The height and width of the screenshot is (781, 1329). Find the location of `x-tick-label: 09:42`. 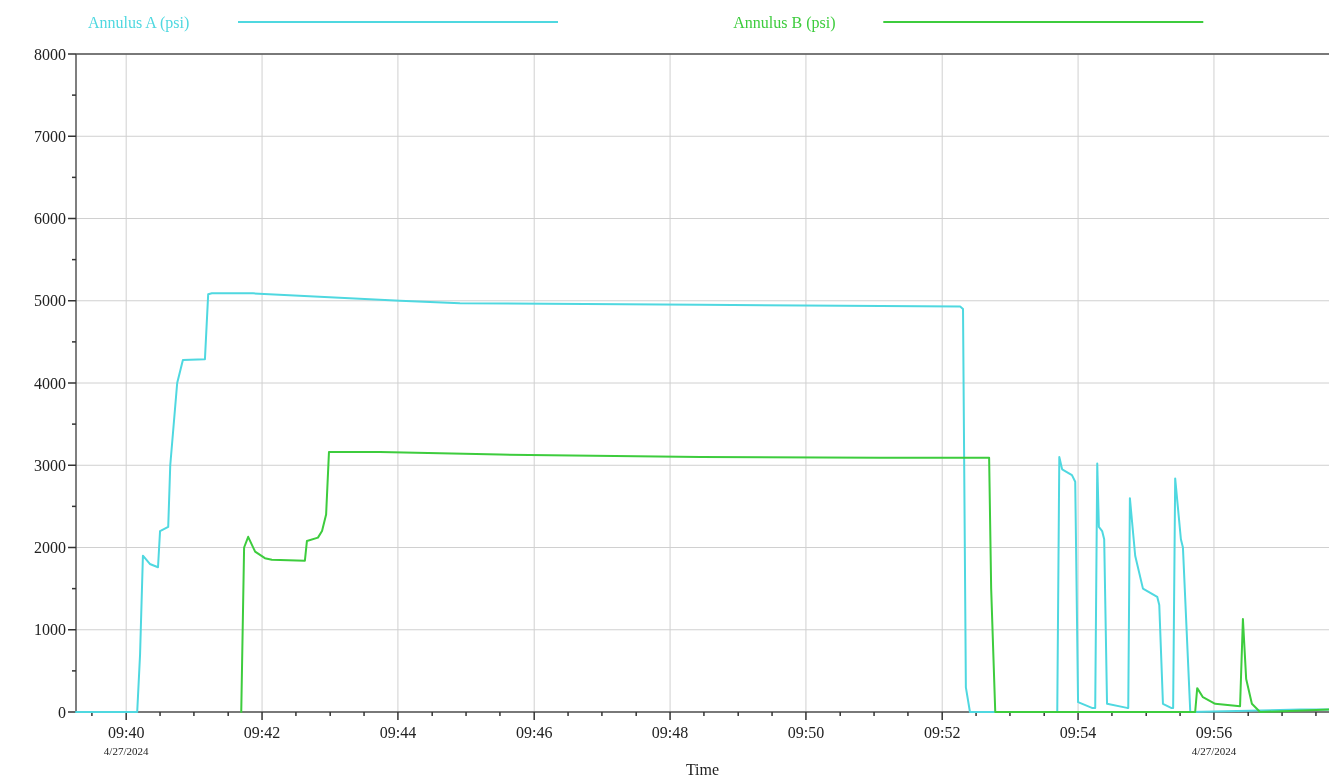

x-tick-label: 09:42 is located at coordinates (262, 732).